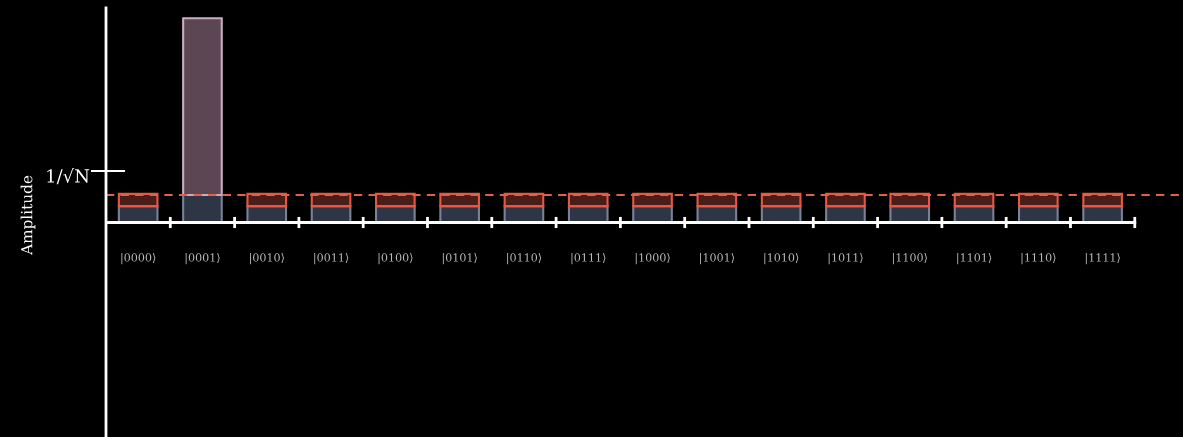 This screenshot has width=1183, height=437. Describe the element at coordinates (717, 259) in the screenshot. I see `x-tick-label: |1001⟩` at that location.